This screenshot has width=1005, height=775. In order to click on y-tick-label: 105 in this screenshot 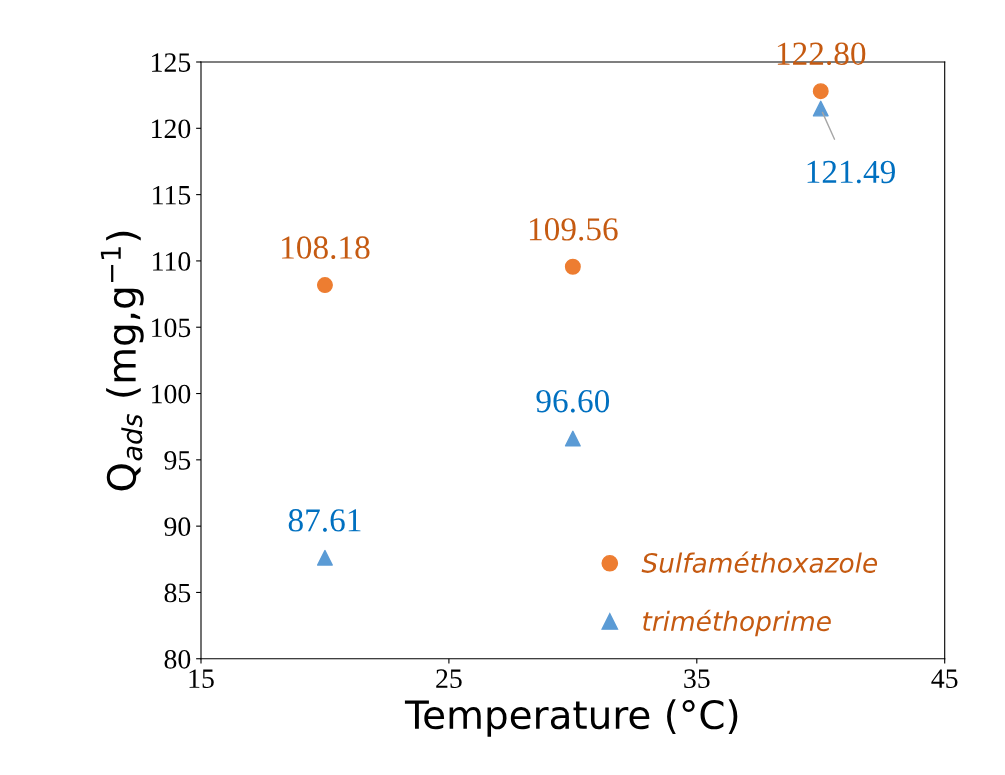, I will do `click(171, 328)`.